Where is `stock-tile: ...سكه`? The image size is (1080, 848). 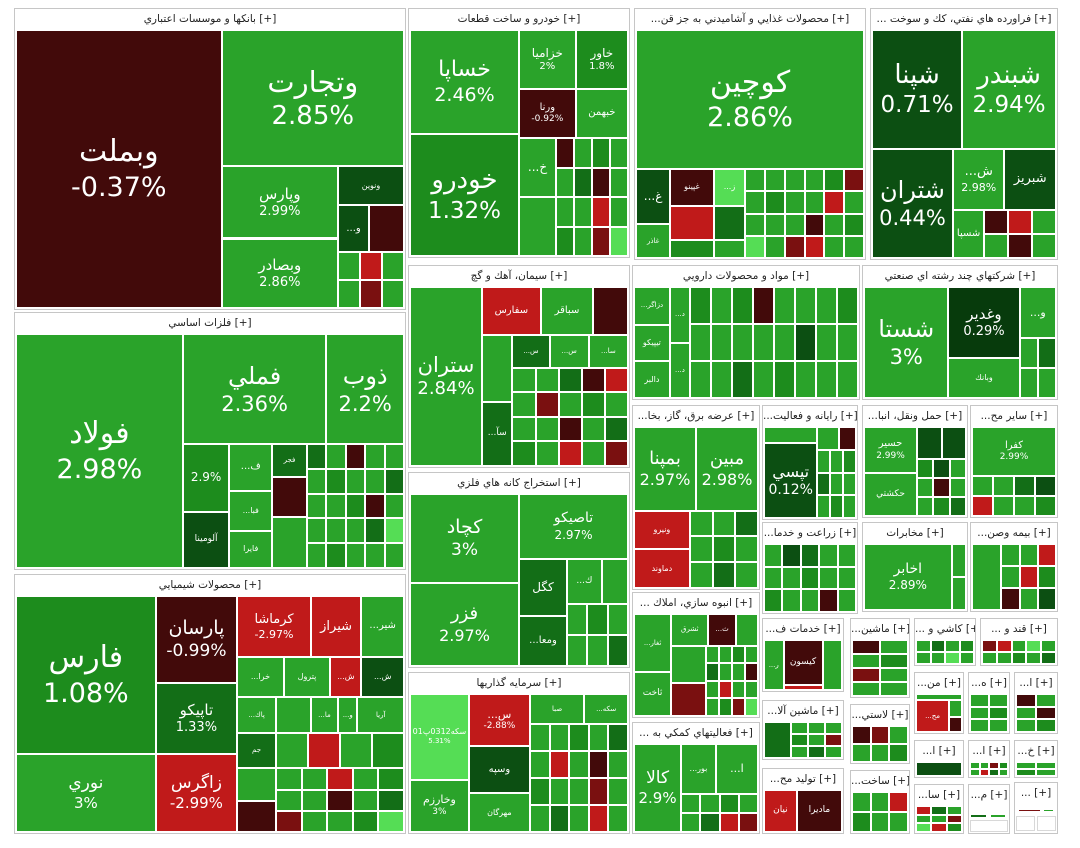 stock-tile: ...سكه is located at coordinates (606, 709).